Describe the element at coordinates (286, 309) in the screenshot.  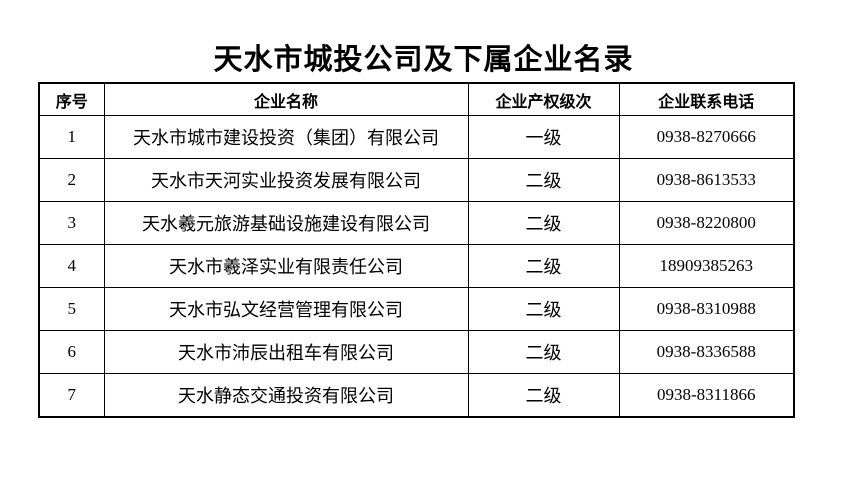
I see `enterprise-name-cell: 天水市弘文经营管理有限公司` at that location.